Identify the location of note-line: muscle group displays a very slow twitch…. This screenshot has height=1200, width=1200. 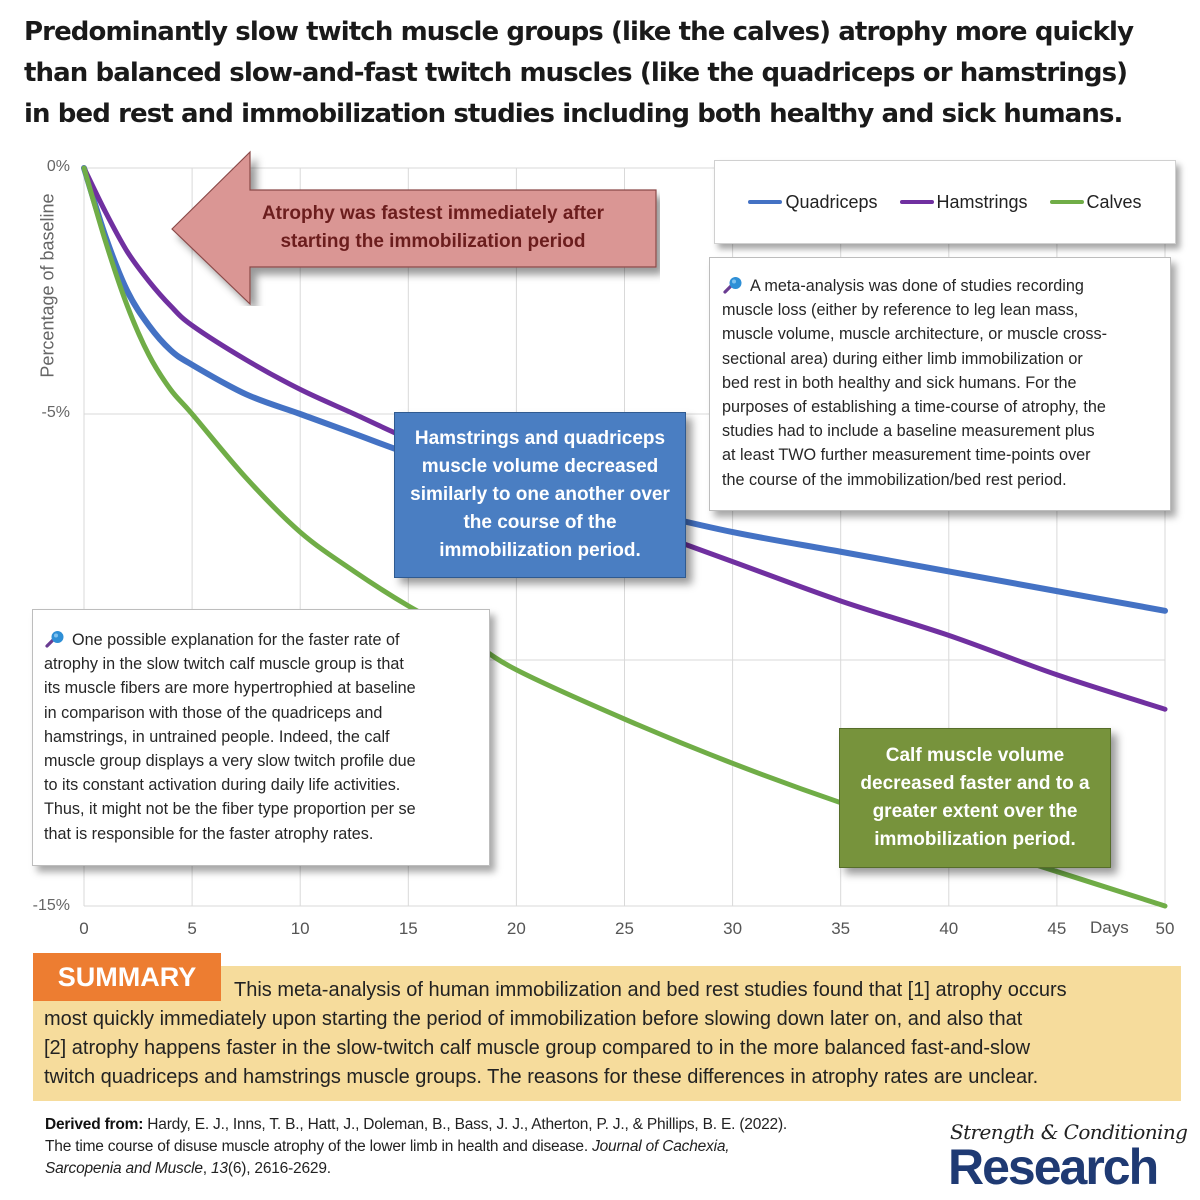
(230, 761).